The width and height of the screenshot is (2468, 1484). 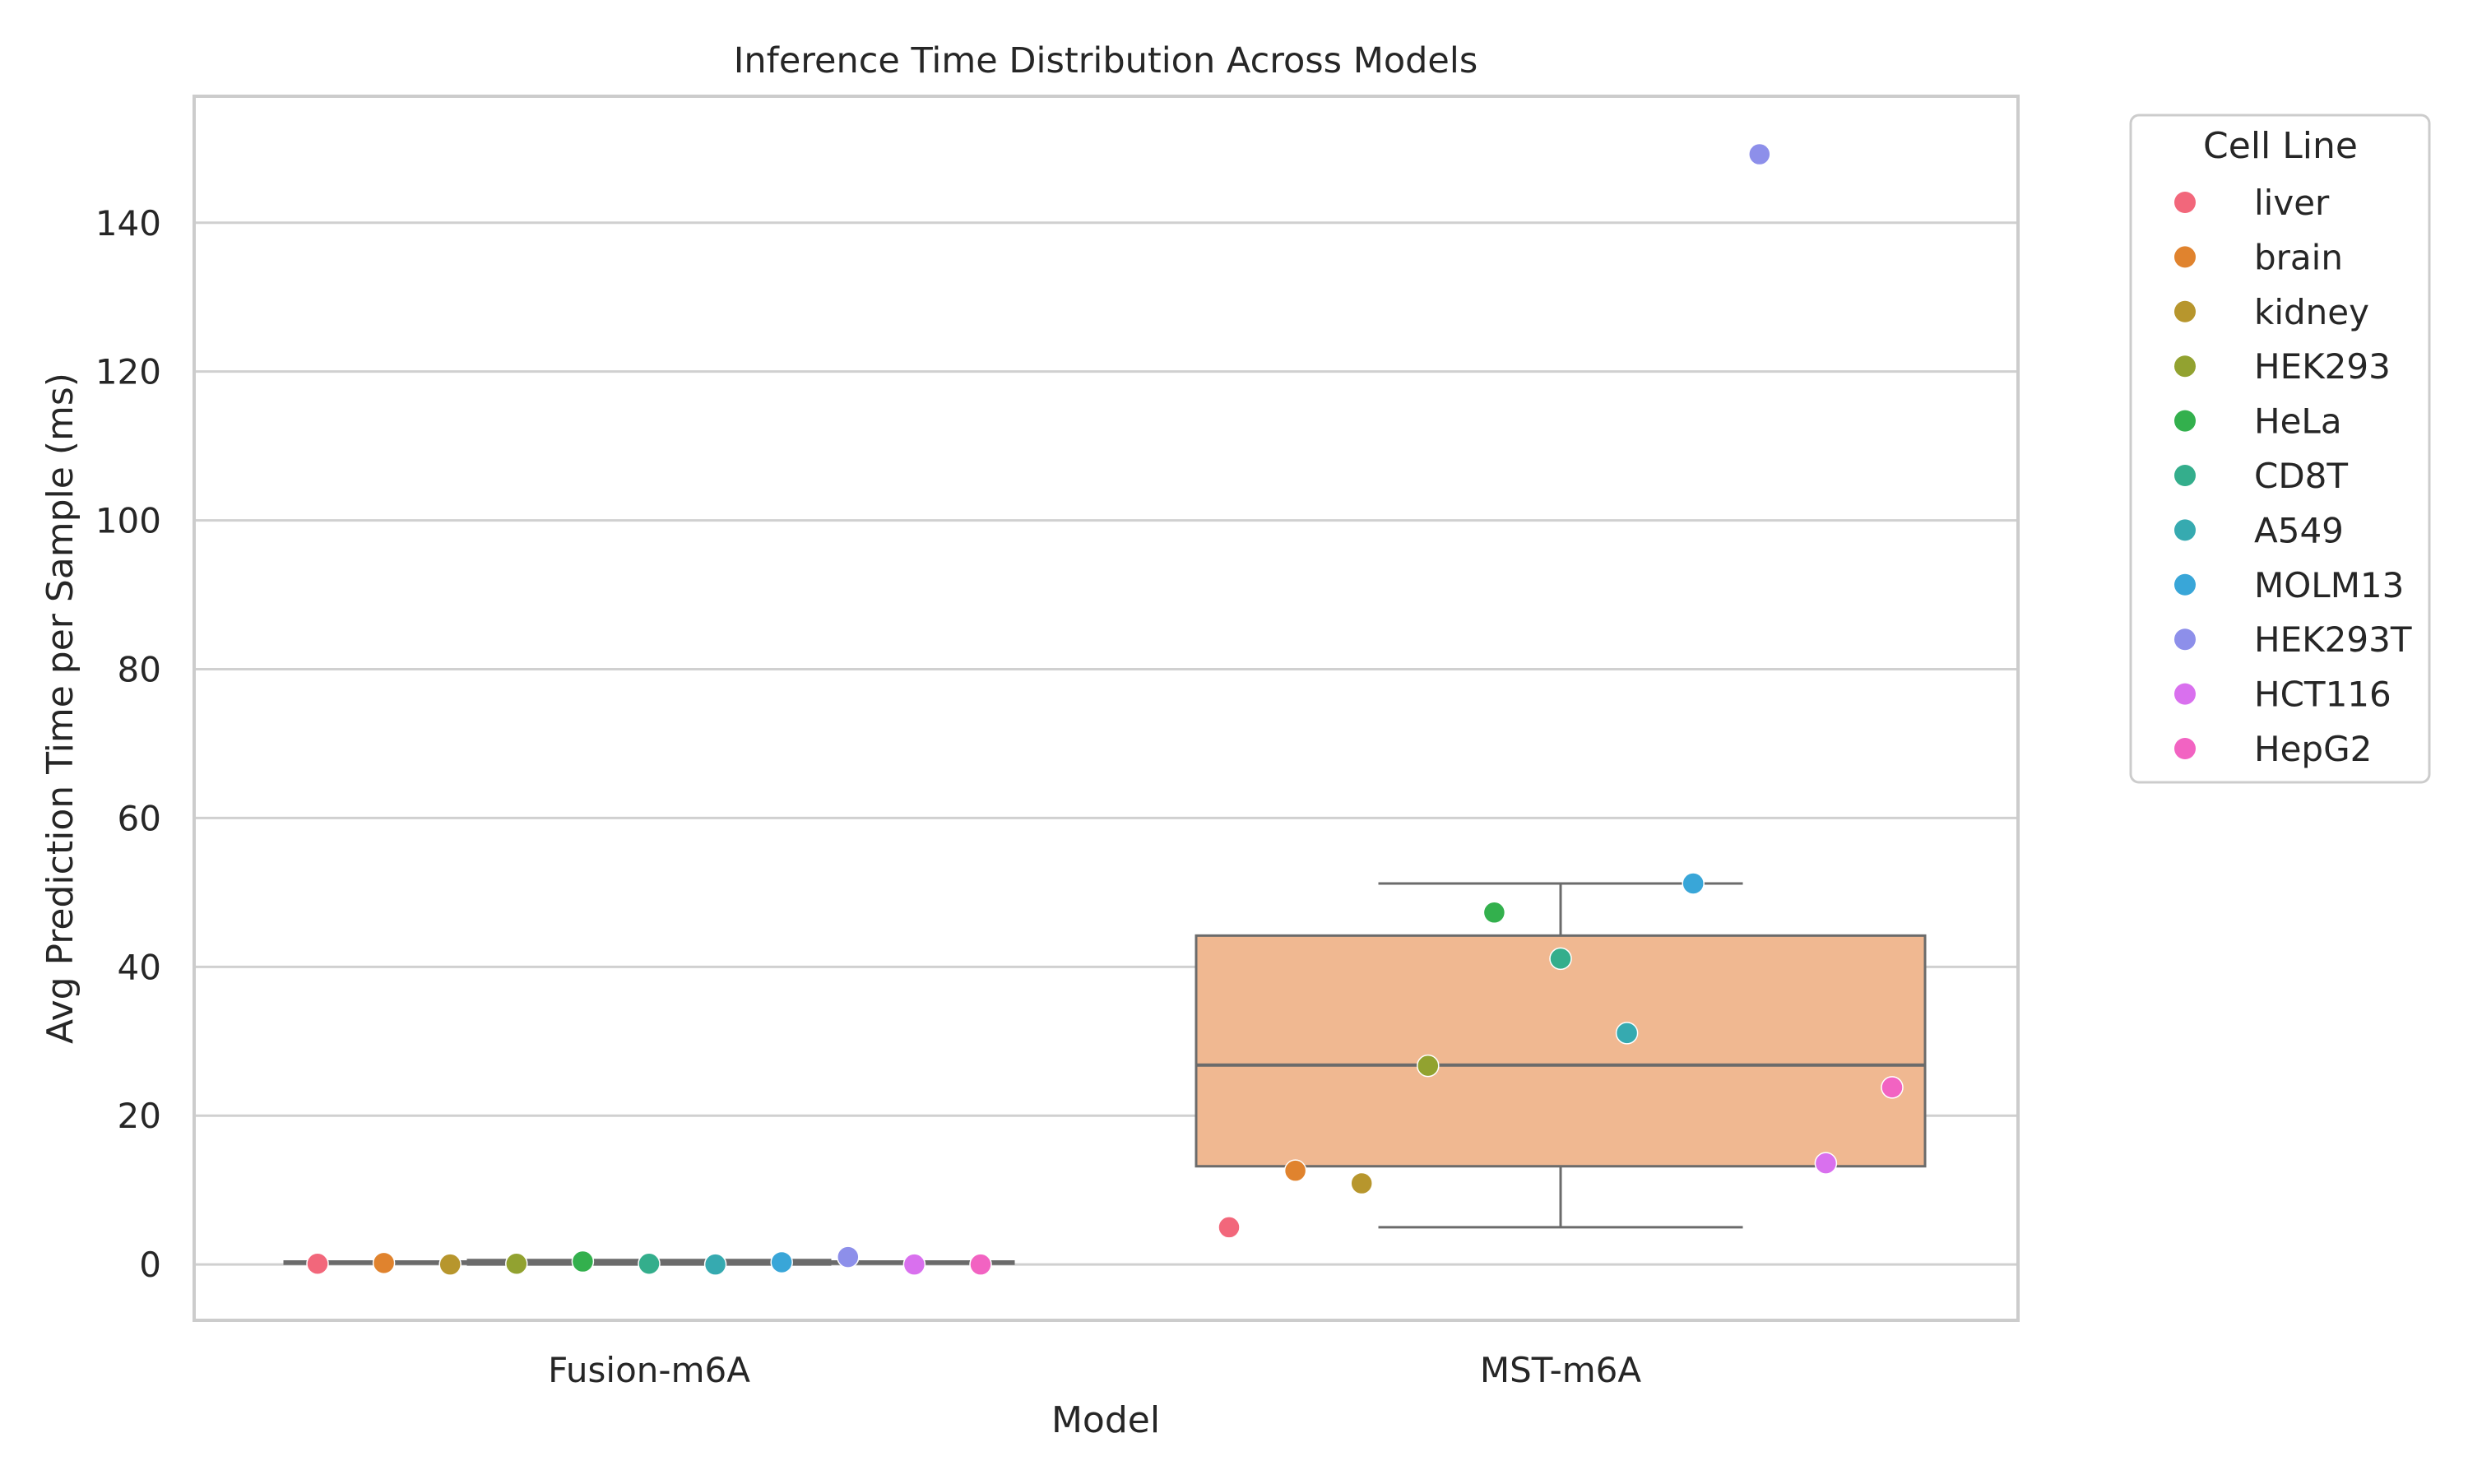 What do you see at coordinates (914, 1264) in the screenshot?
I see `point-hct116-fusion-m6a` at bounding box center [914, 1264].